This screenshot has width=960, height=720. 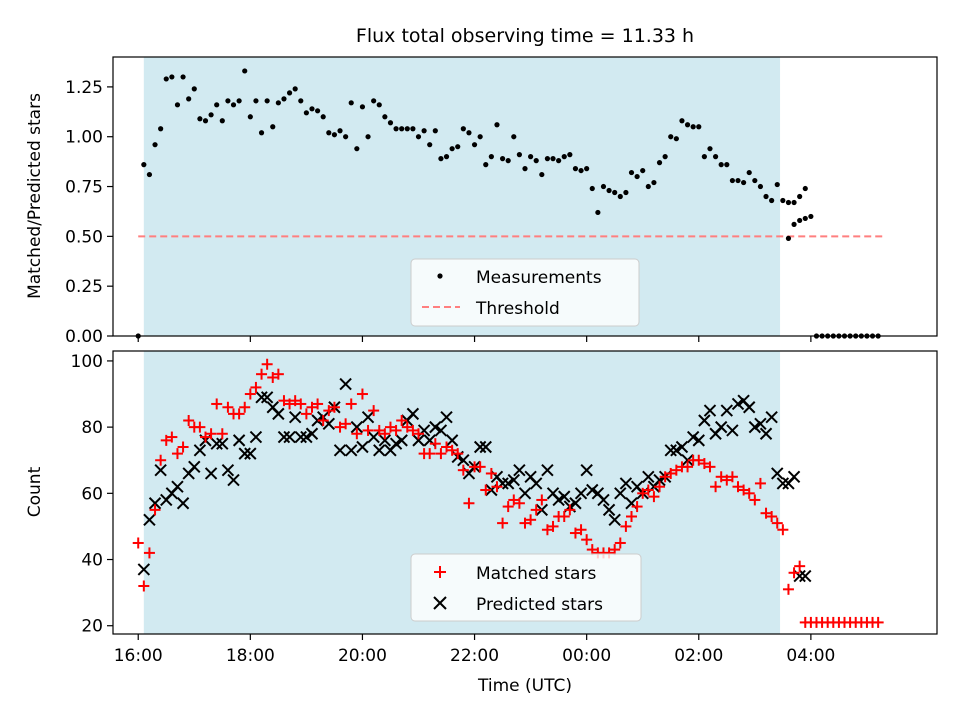 I want to click on x-tick-label: 00:00, so click(x=586, y=656).